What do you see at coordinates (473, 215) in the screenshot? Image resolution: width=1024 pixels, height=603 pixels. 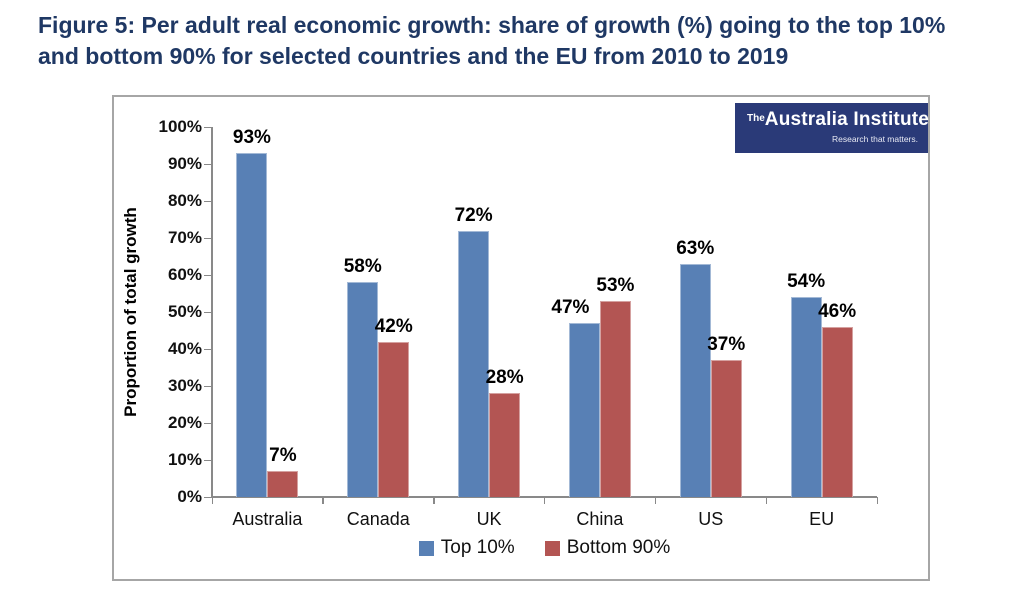 I see `bar-label-top10-uk: 72%` at bounding box center [473, 215].